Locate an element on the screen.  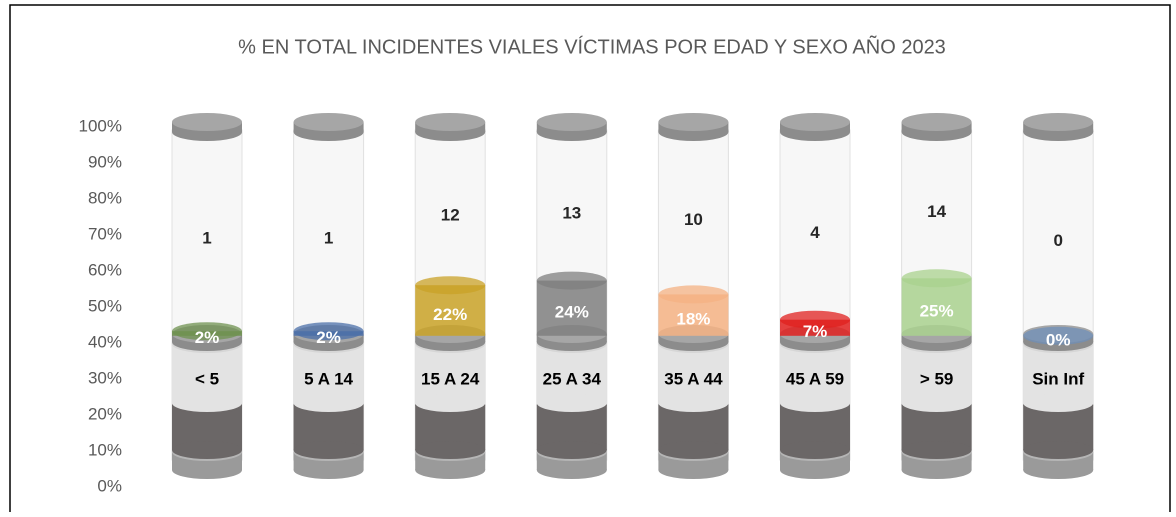
y-tick-label: 100% is located at coordinates (100, 125).